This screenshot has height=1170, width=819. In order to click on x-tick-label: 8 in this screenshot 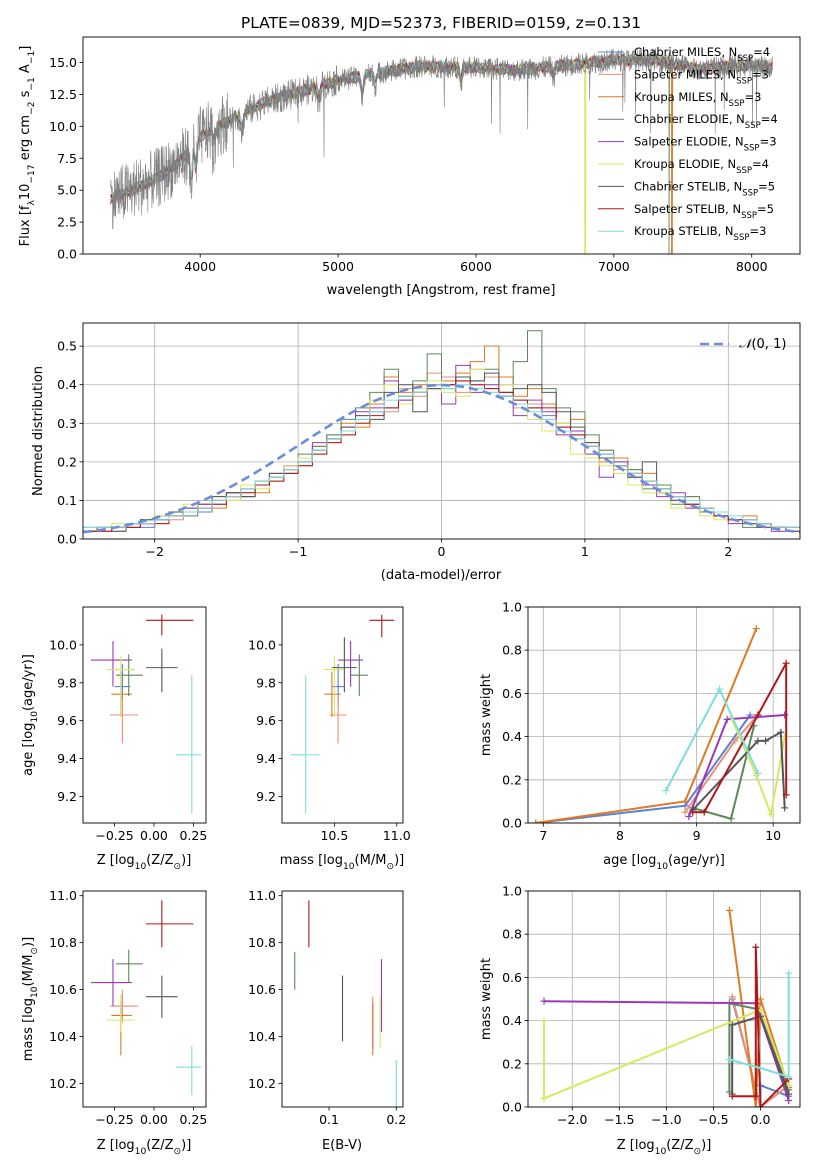, I will do `click(620, 835)`.